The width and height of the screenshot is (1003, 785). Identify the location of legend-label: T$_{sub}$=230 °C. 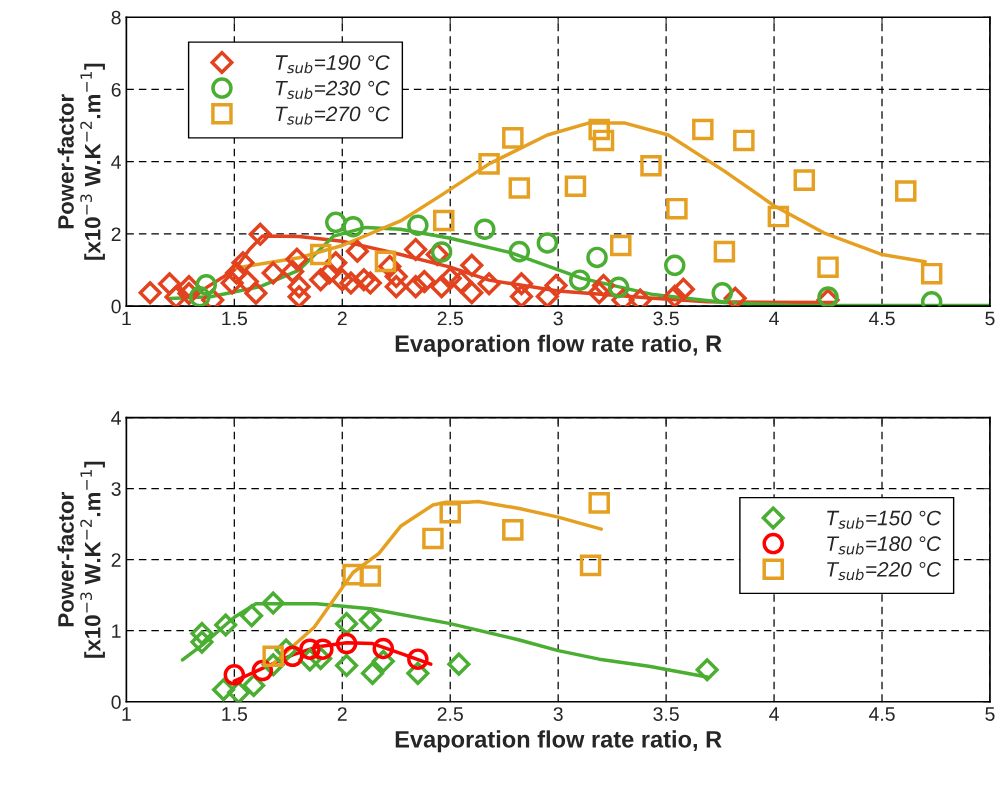
(332, 89).